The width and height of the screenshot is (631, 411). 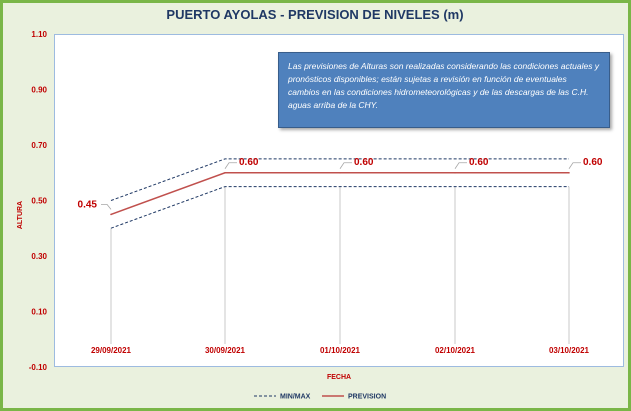 What do you see at coordinates (314, 14) in the screenshot?
I see `chart-title: PUERTO AYOLAS - PREVISION DE NIVELES (m)` at bounding box center [314, 14].